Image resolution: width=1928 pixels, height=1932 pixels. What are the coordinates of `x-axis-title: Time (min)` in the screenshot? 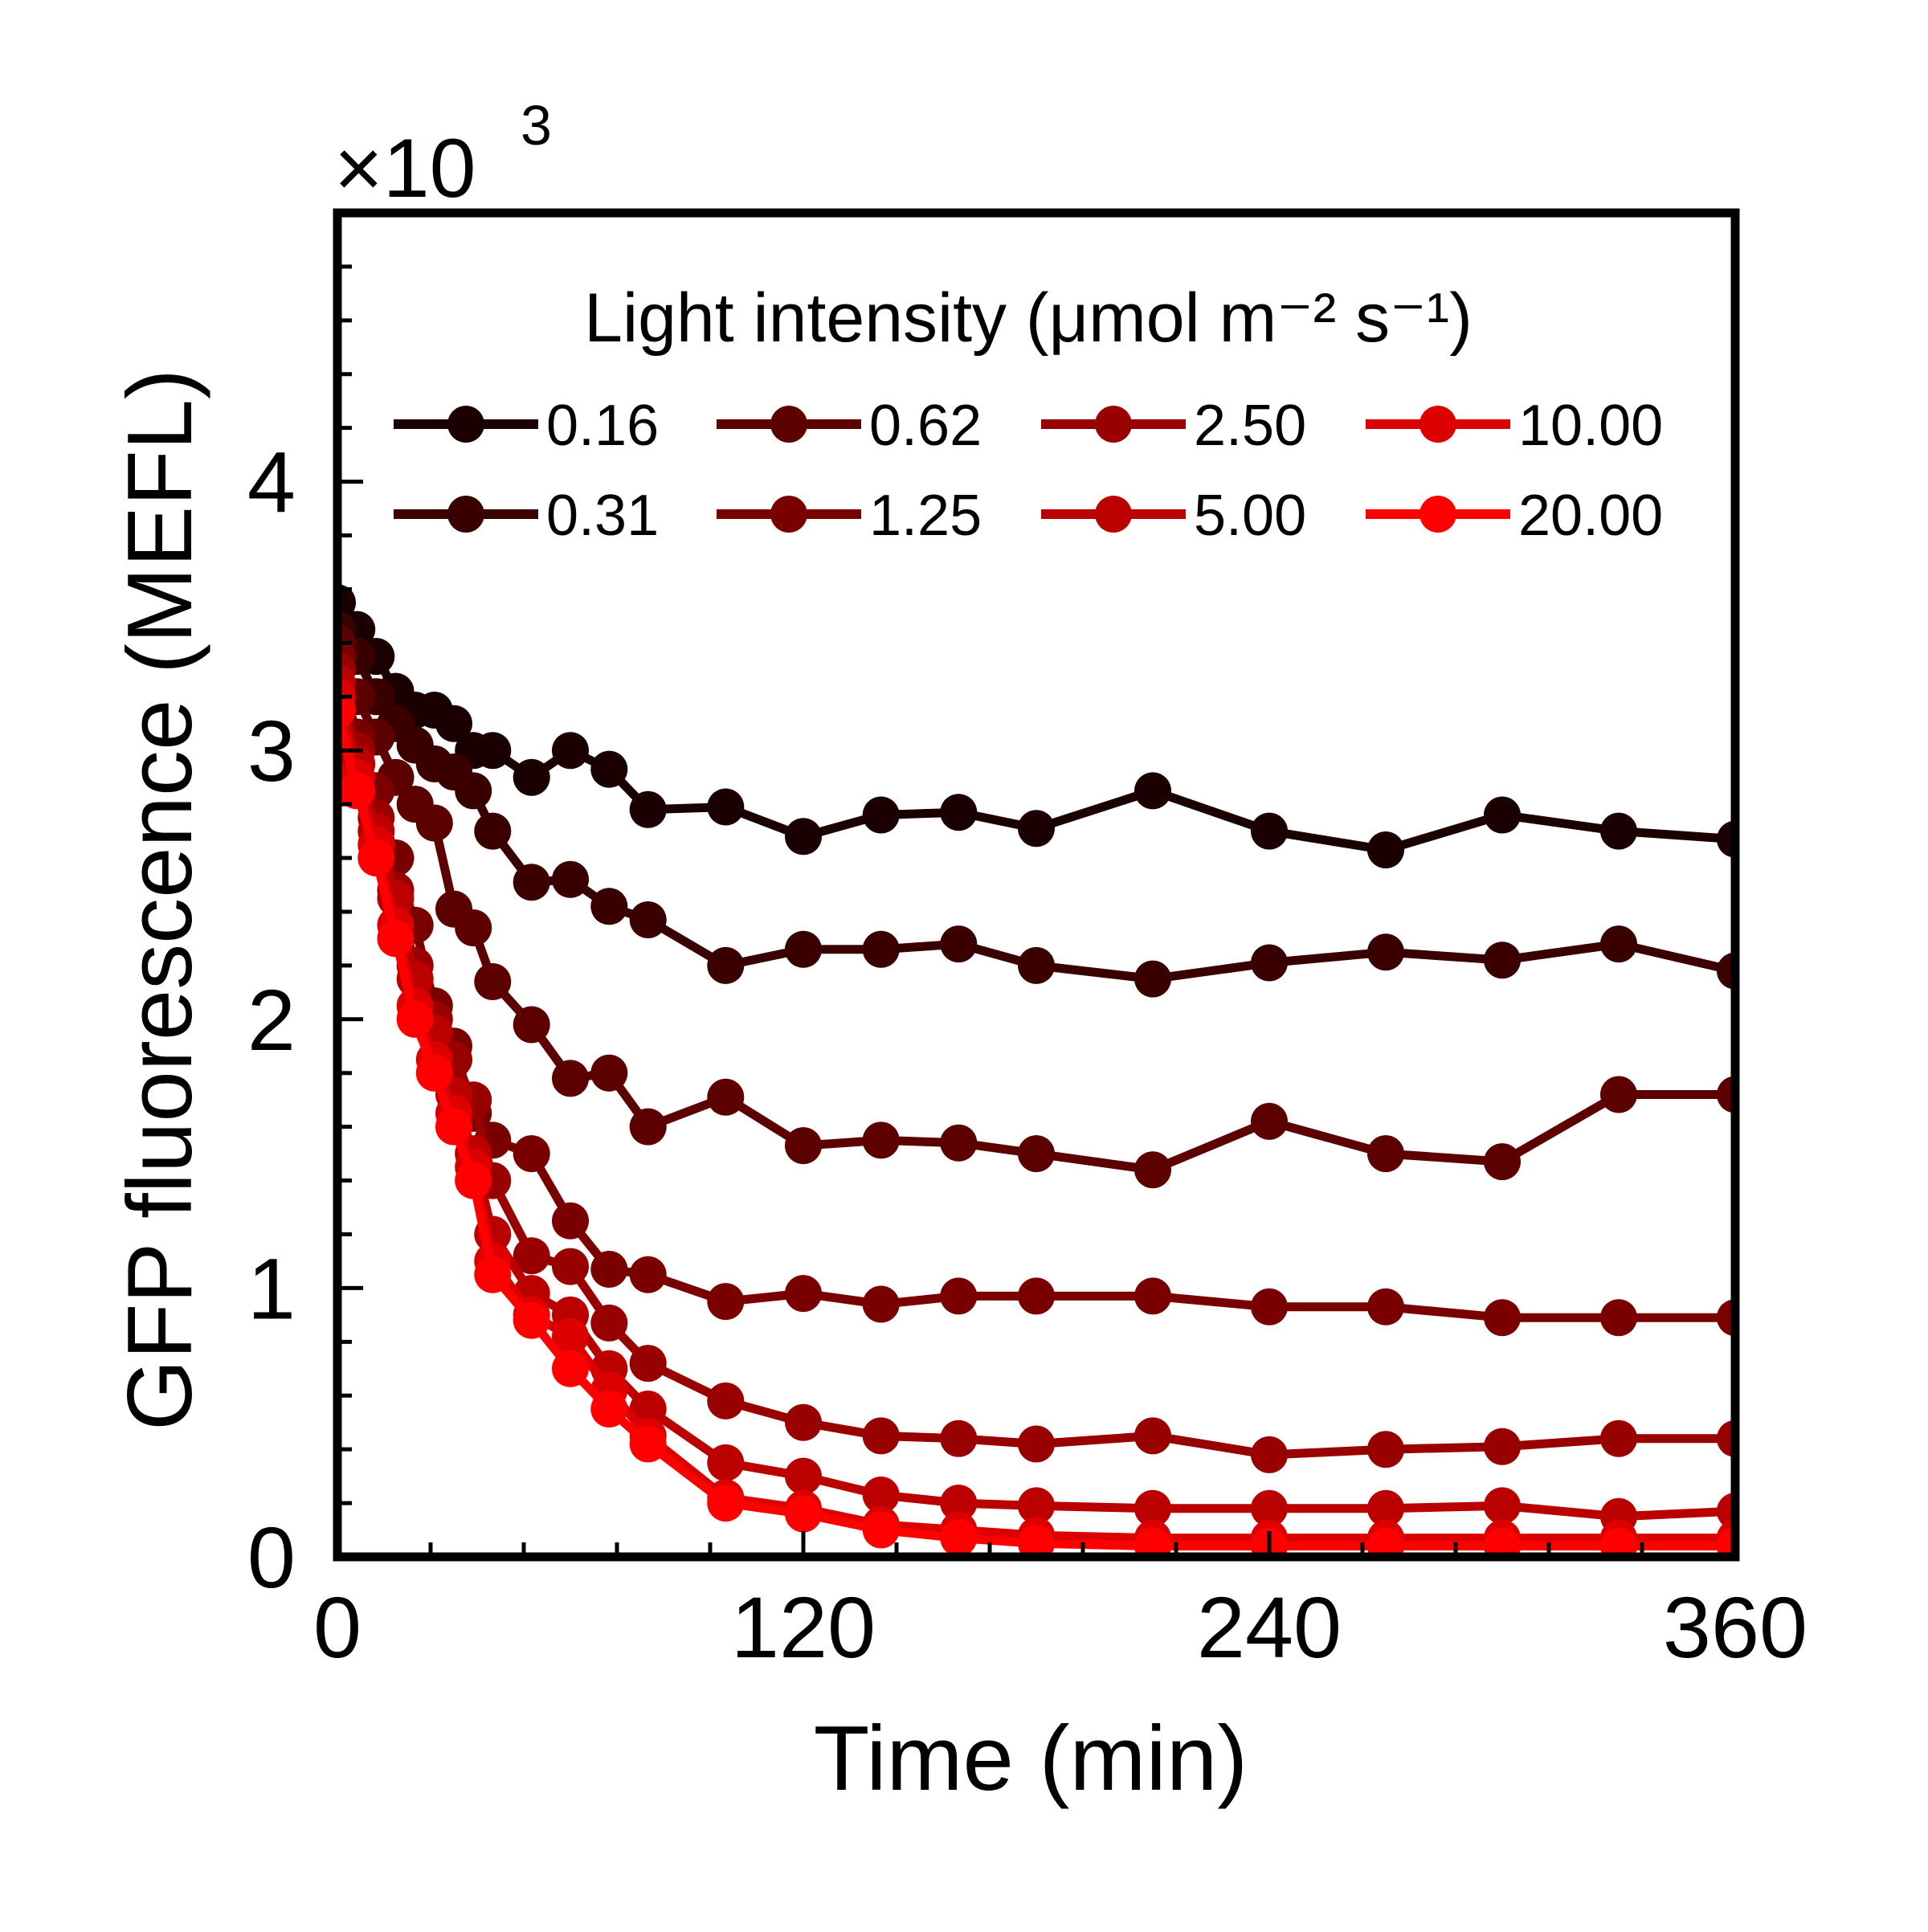 It's located at (1031, 1759).